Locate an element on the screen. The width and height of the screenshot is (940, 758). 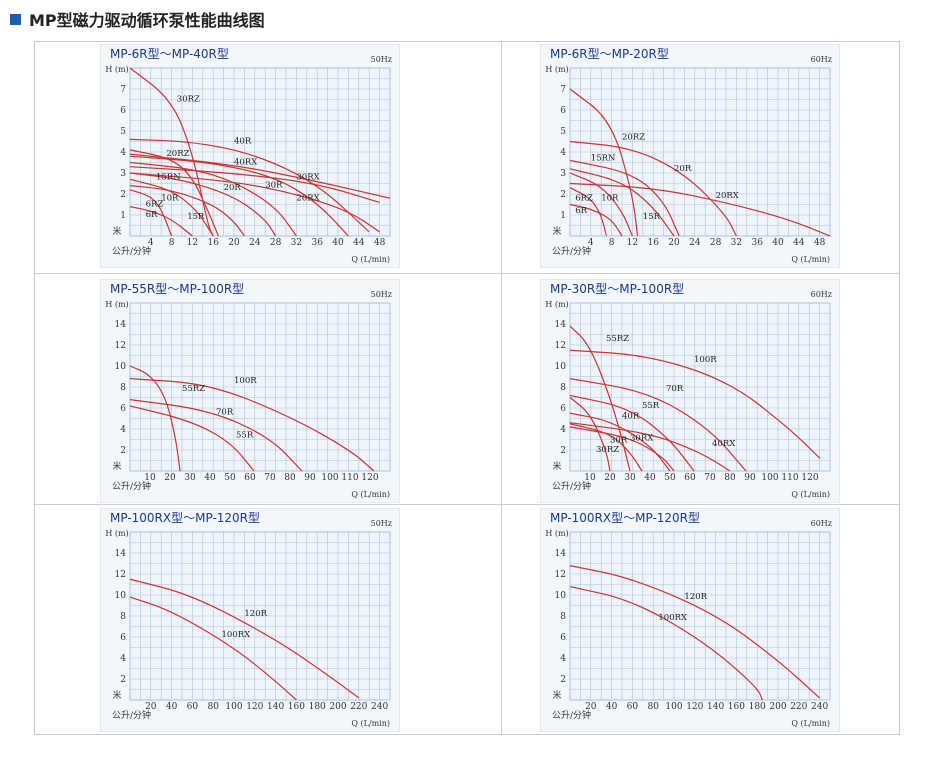
series-label: 55R is located at coordinates (651, 406).